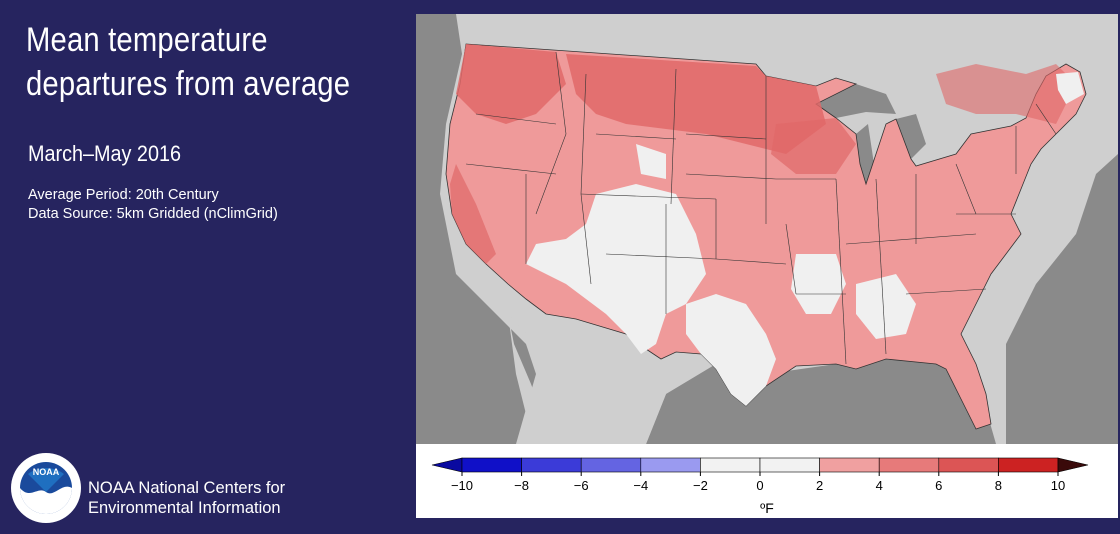  What do you see at coordinates (700, 485) in the screenshot?
I see `legend-tick-label: −2` at bounding box center [700, 485].